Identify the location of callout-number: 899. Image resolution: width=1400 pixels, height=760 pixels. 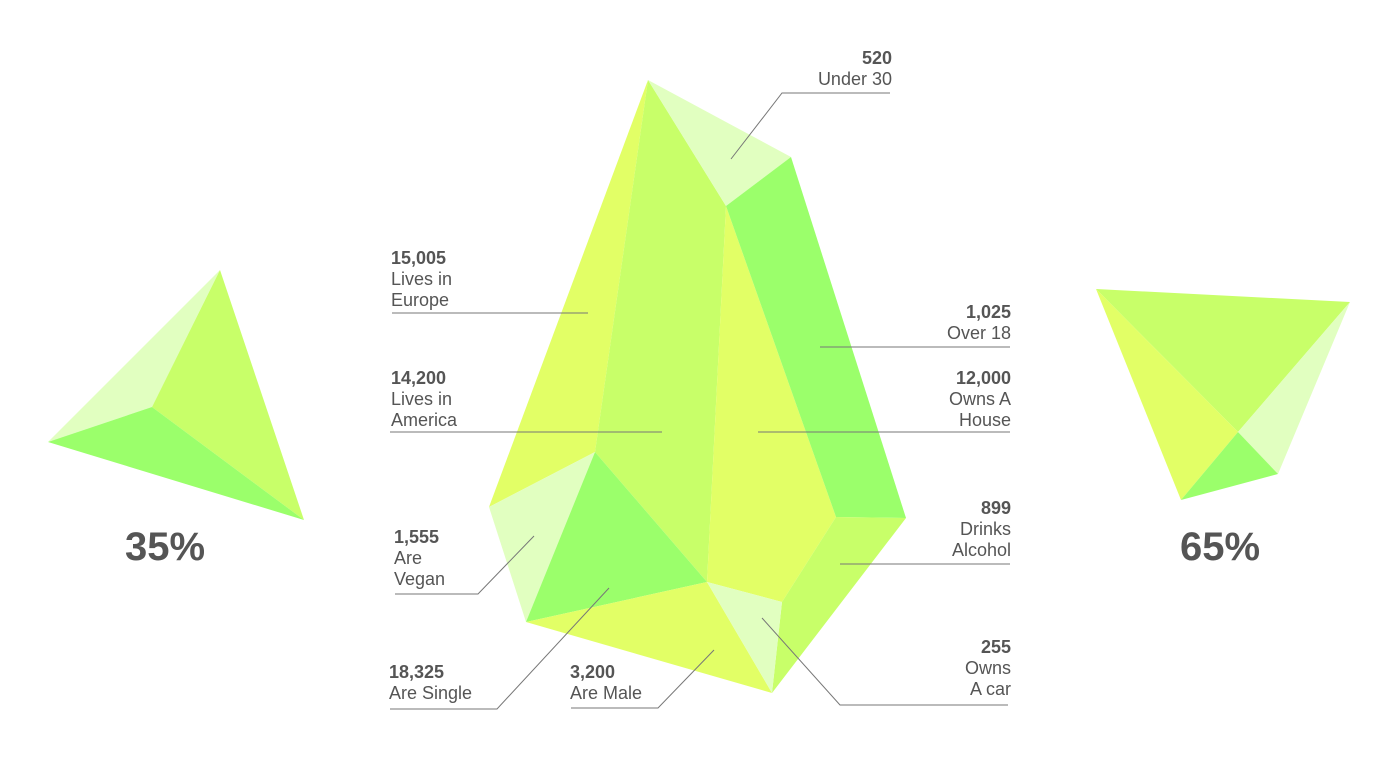
(995, 508).